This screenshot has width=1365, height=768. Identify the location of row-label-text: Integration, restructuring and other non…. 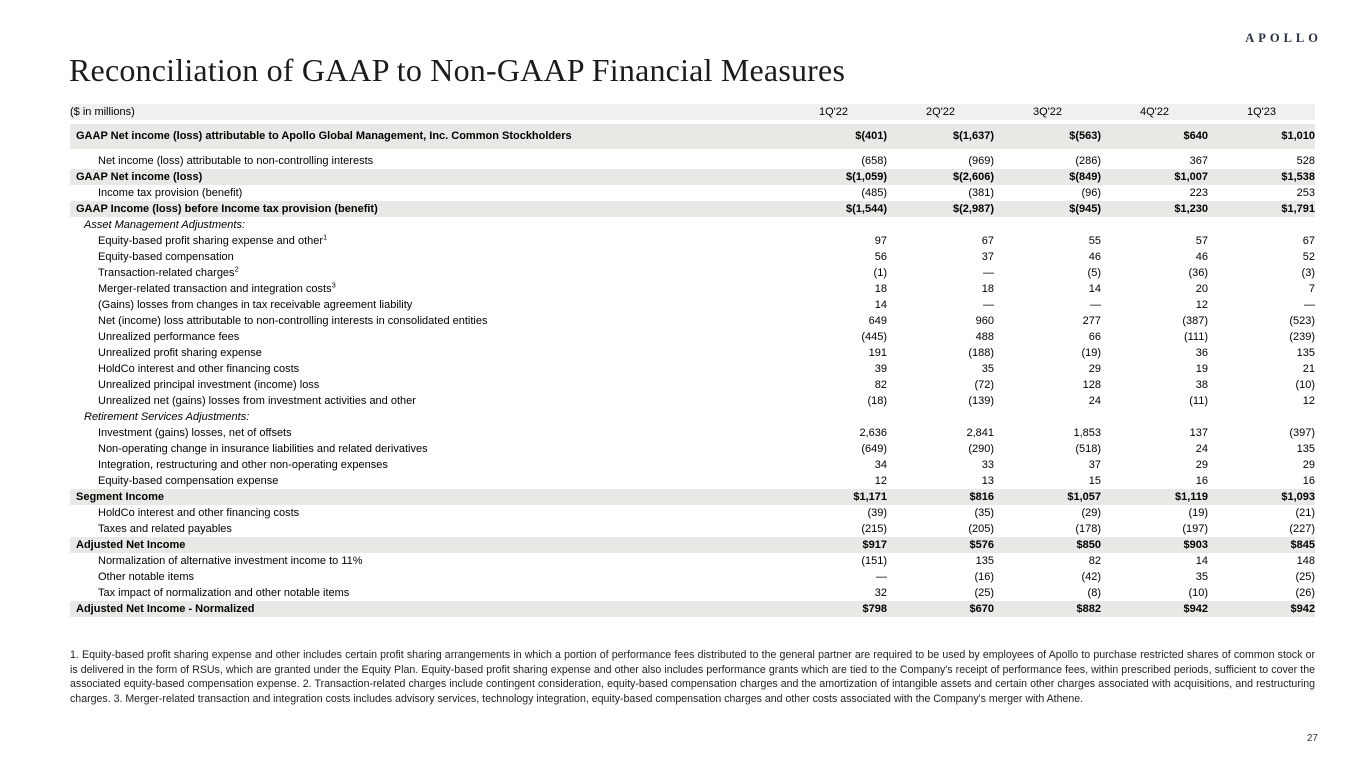
(243, 465).